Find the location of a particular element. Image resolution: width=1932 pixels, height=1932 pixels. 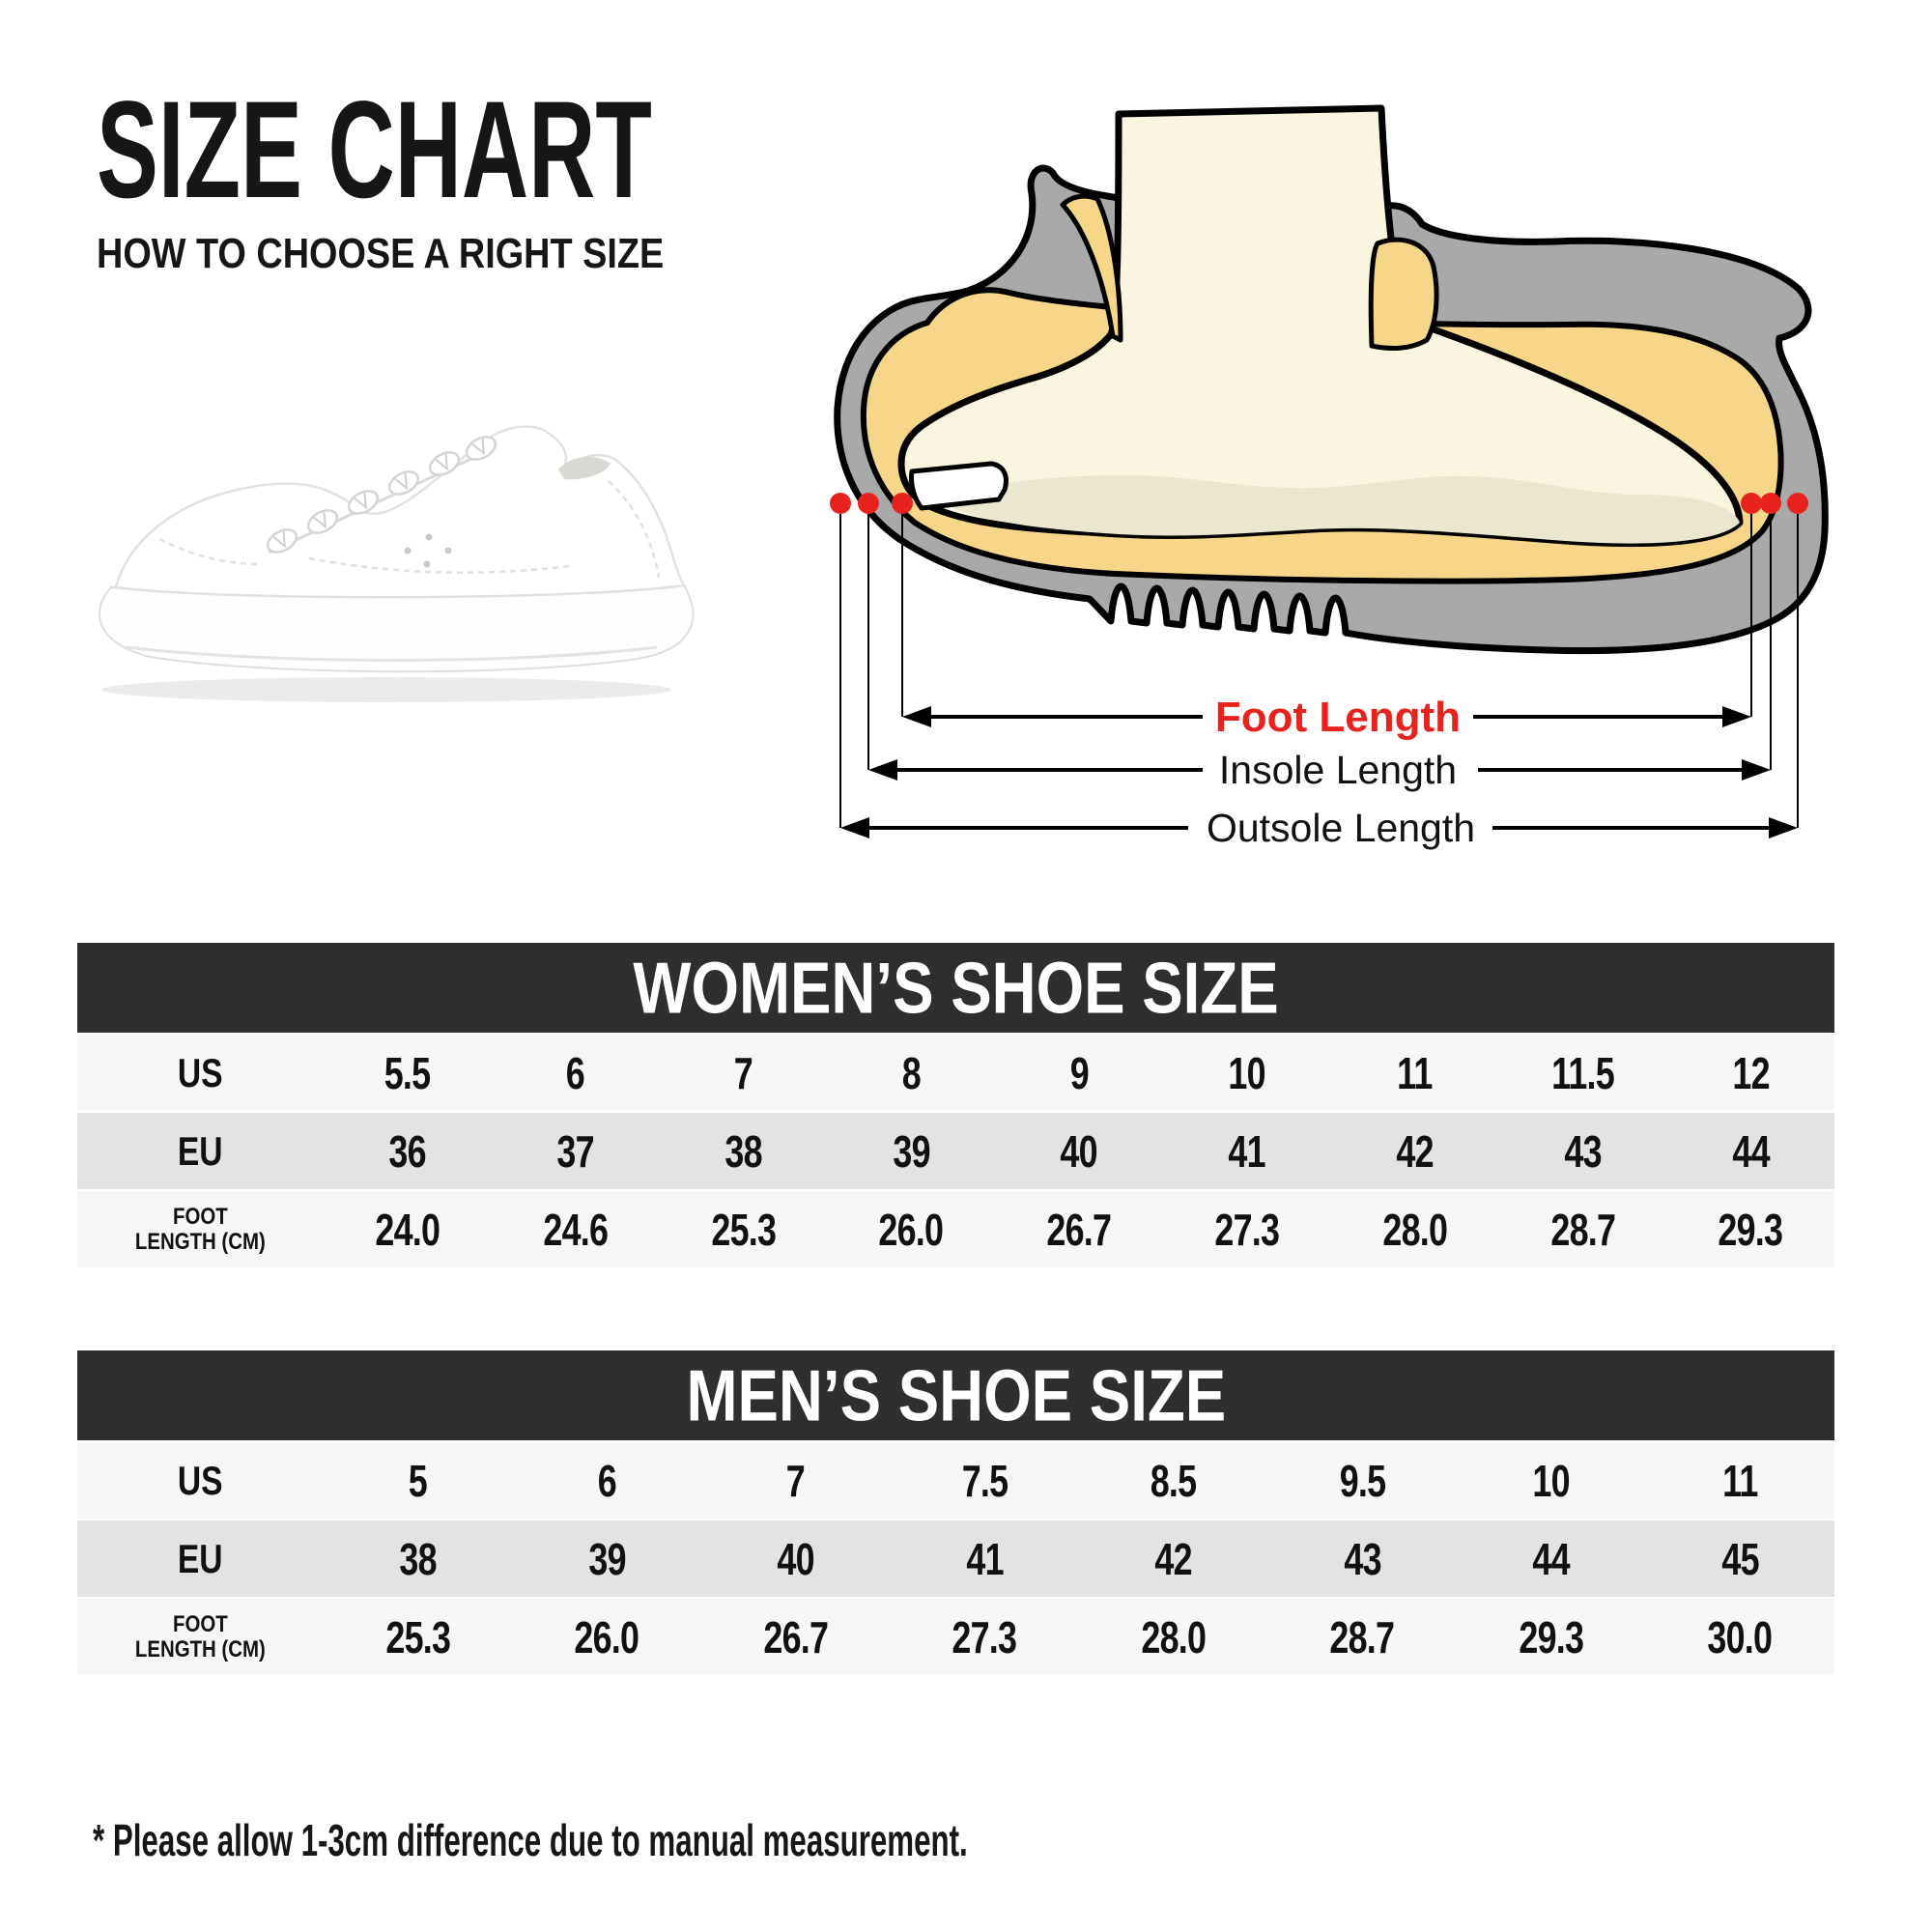

insole-length-arrow is located at coordinates (1319, 770).